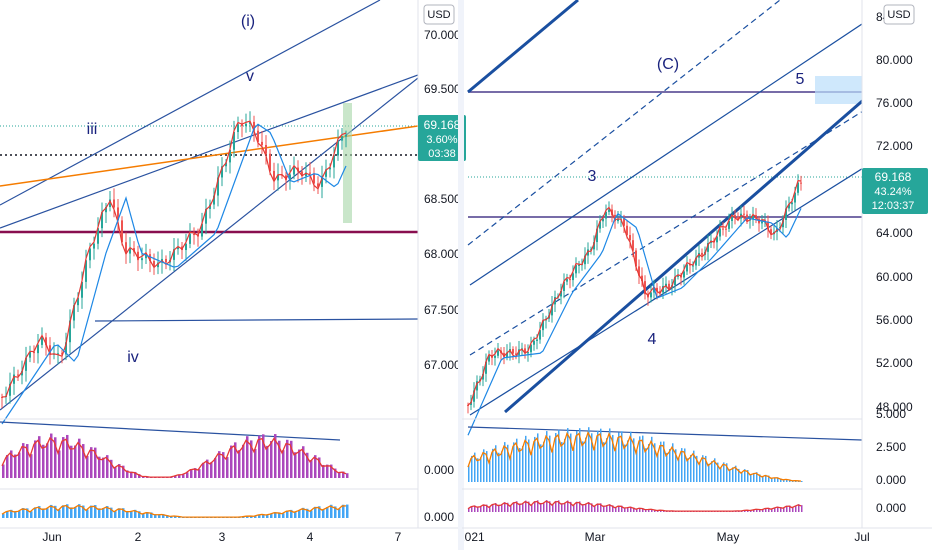 This screenshot has height=550, width=932. What do you see at coordinates (442, 138) in the screenshot?
I see `badge-box` at bounding box center [442, 138].